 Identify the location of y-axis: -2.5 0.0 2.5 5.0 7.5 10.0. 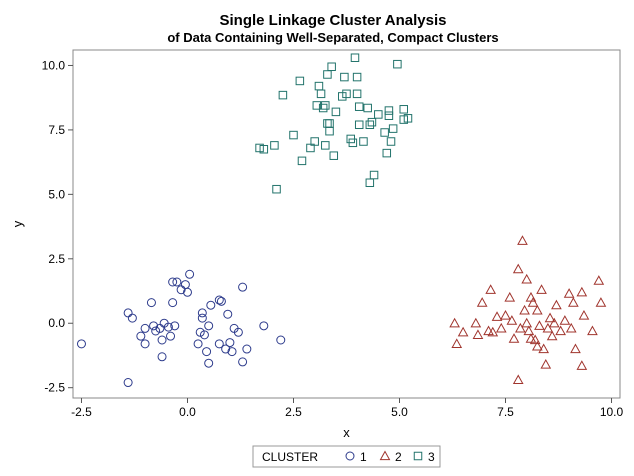
(57, 226).